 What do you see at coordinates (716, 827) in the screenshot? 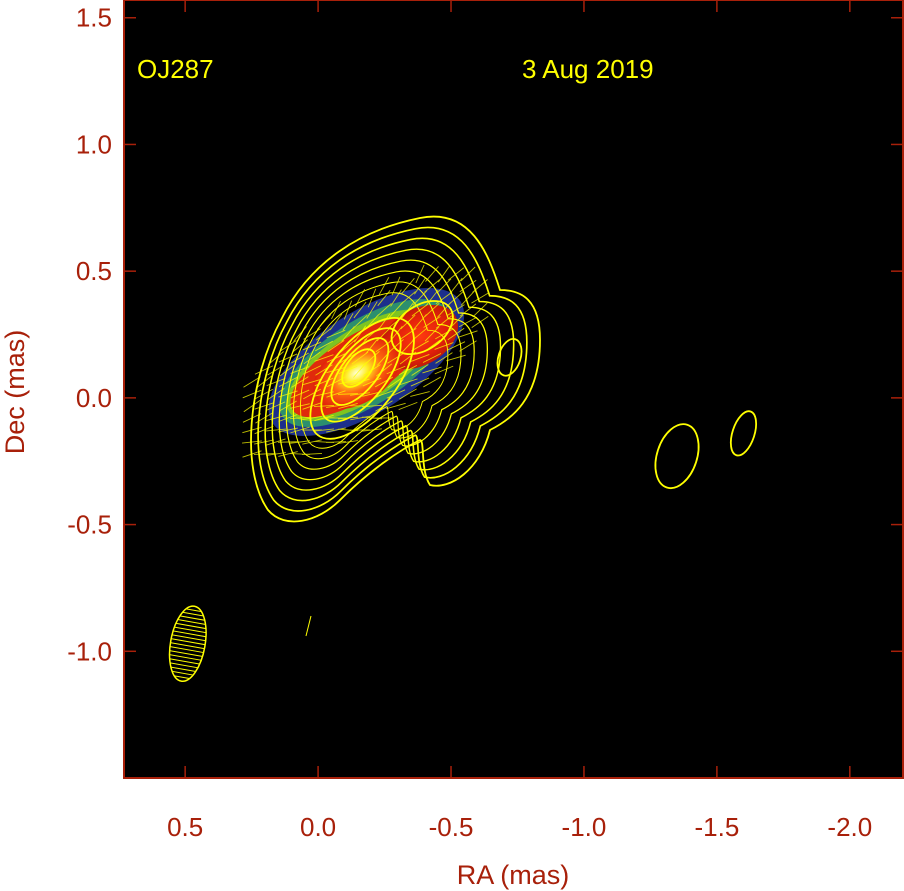
I see `x-tick-label: -1.5` at bounding box center [716, 827].